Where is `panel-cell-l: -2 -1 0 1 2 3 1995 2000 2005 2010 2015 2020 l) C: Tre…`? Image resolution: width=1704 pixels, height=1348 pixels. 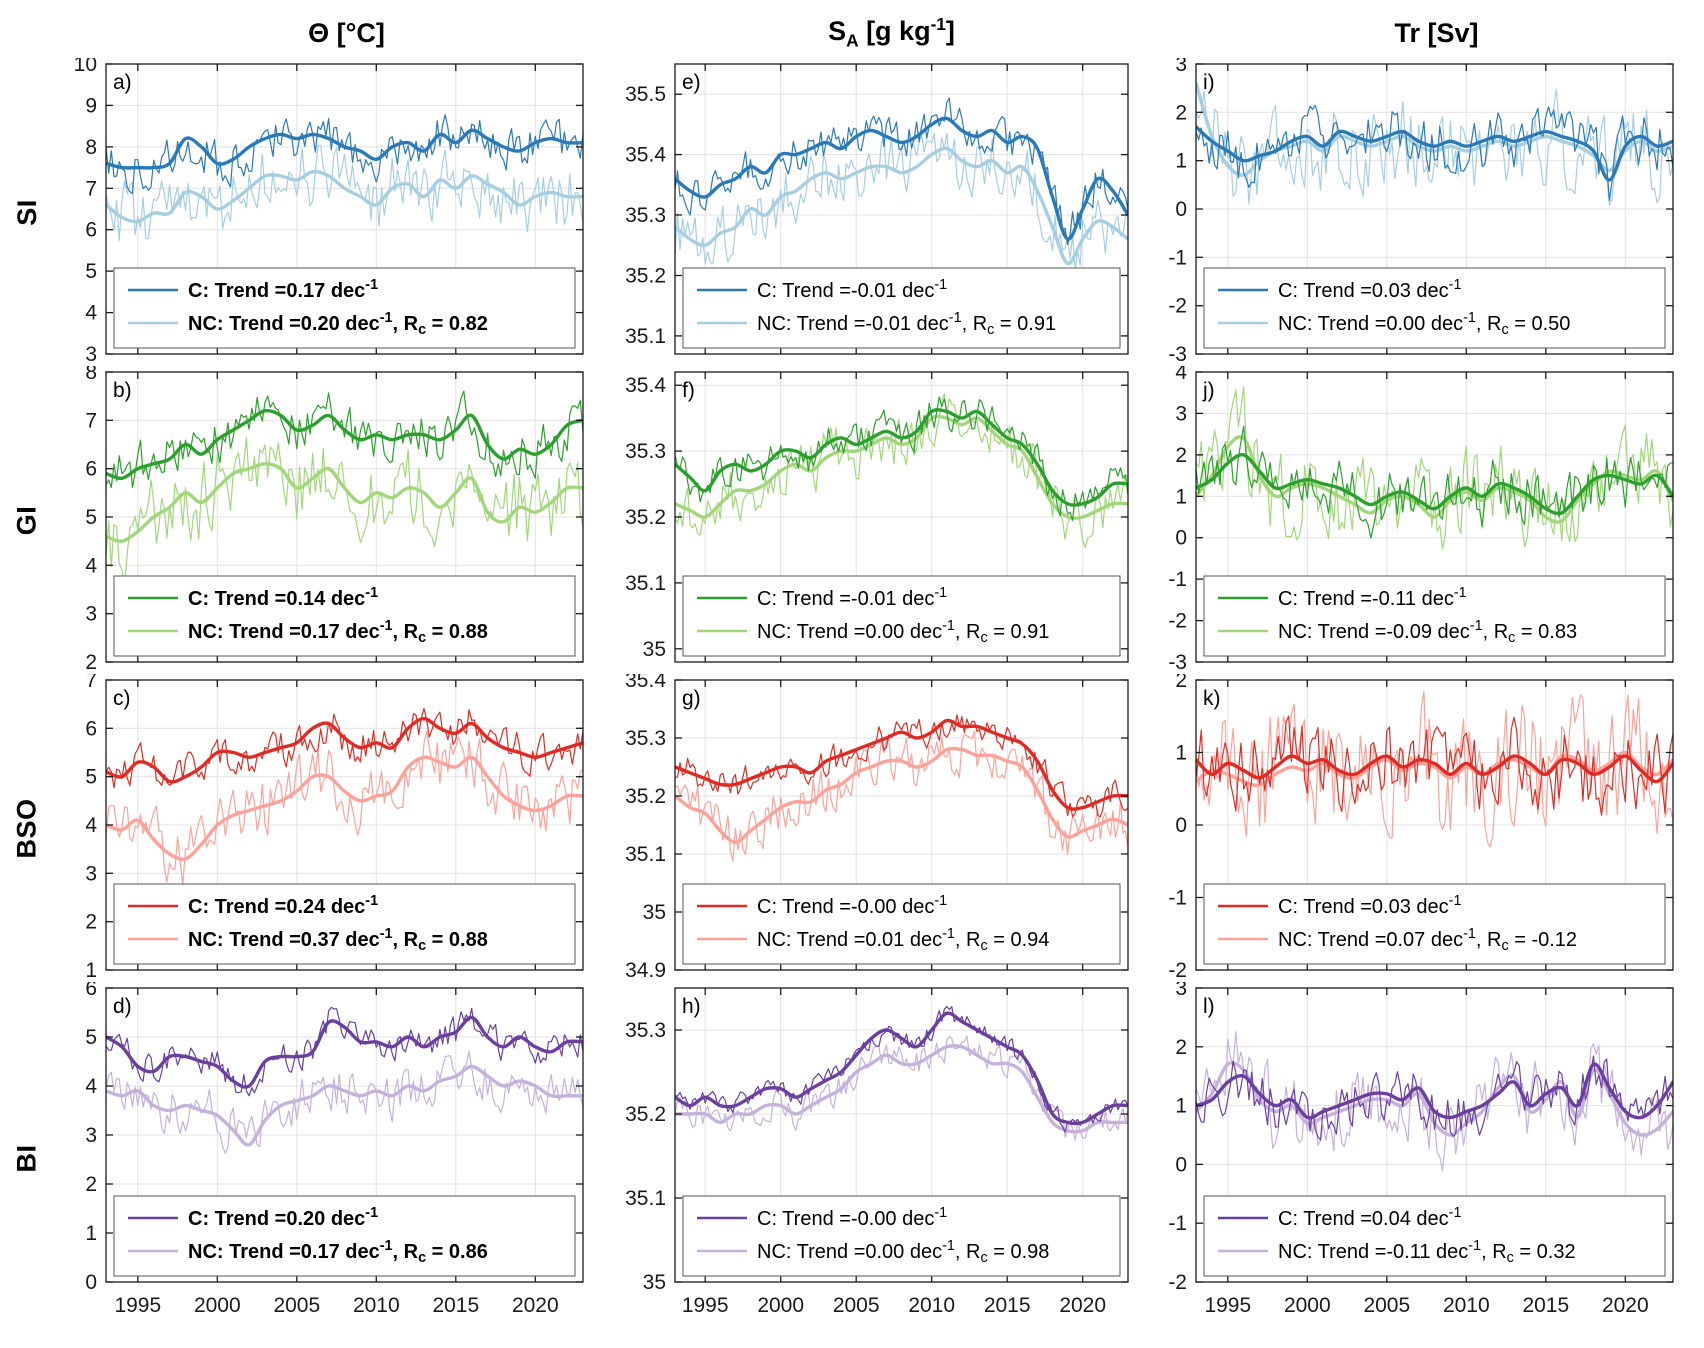
panel-cell-l: -2 -1 0 1 2 3 1995 2000 2005 2010 2015 2020 l) C: Tre… is located at coordinates (1412, 1155).